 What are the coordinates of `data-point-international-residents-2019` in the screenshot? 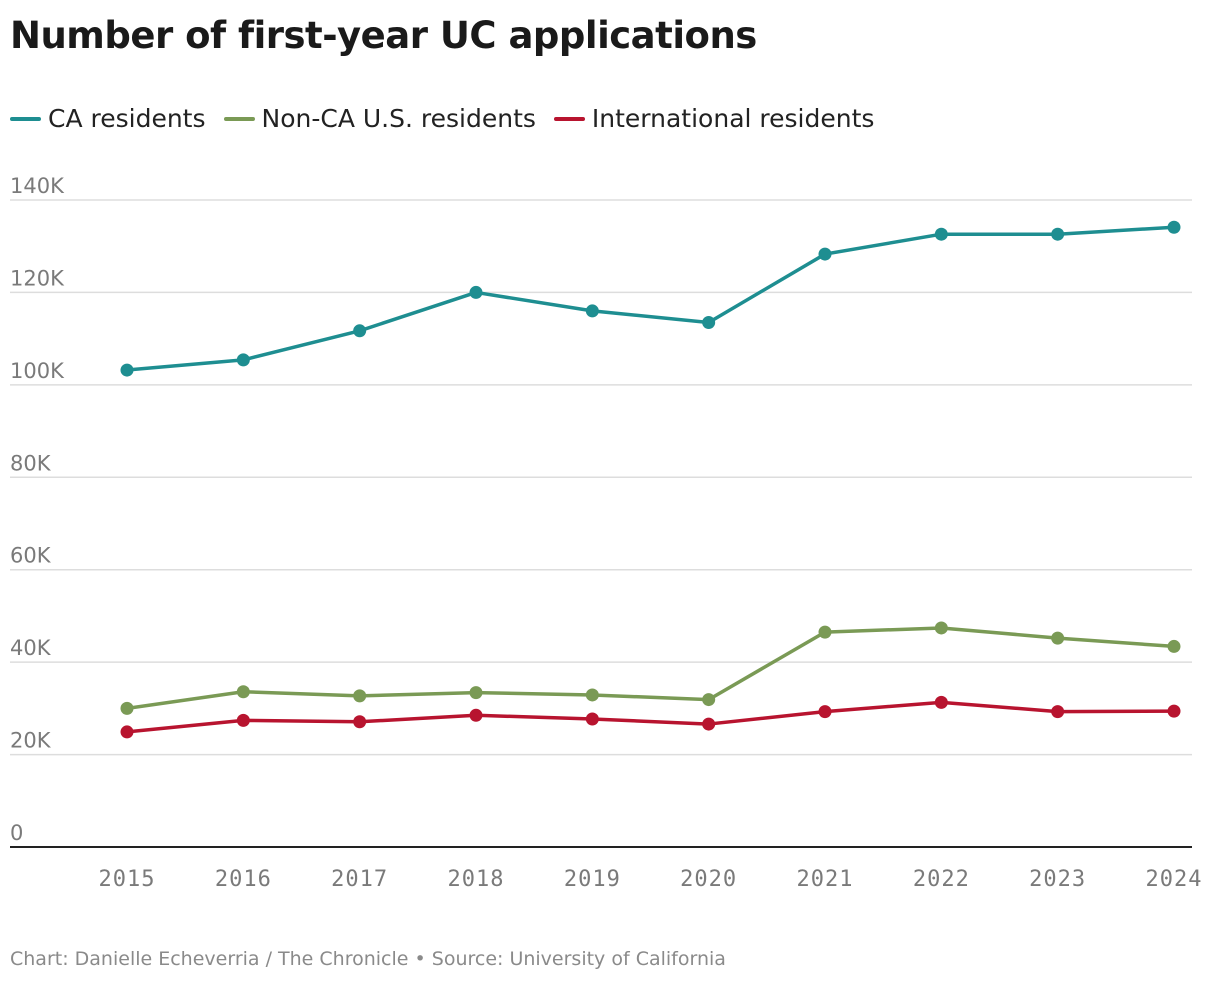 It's located at (592, 719).